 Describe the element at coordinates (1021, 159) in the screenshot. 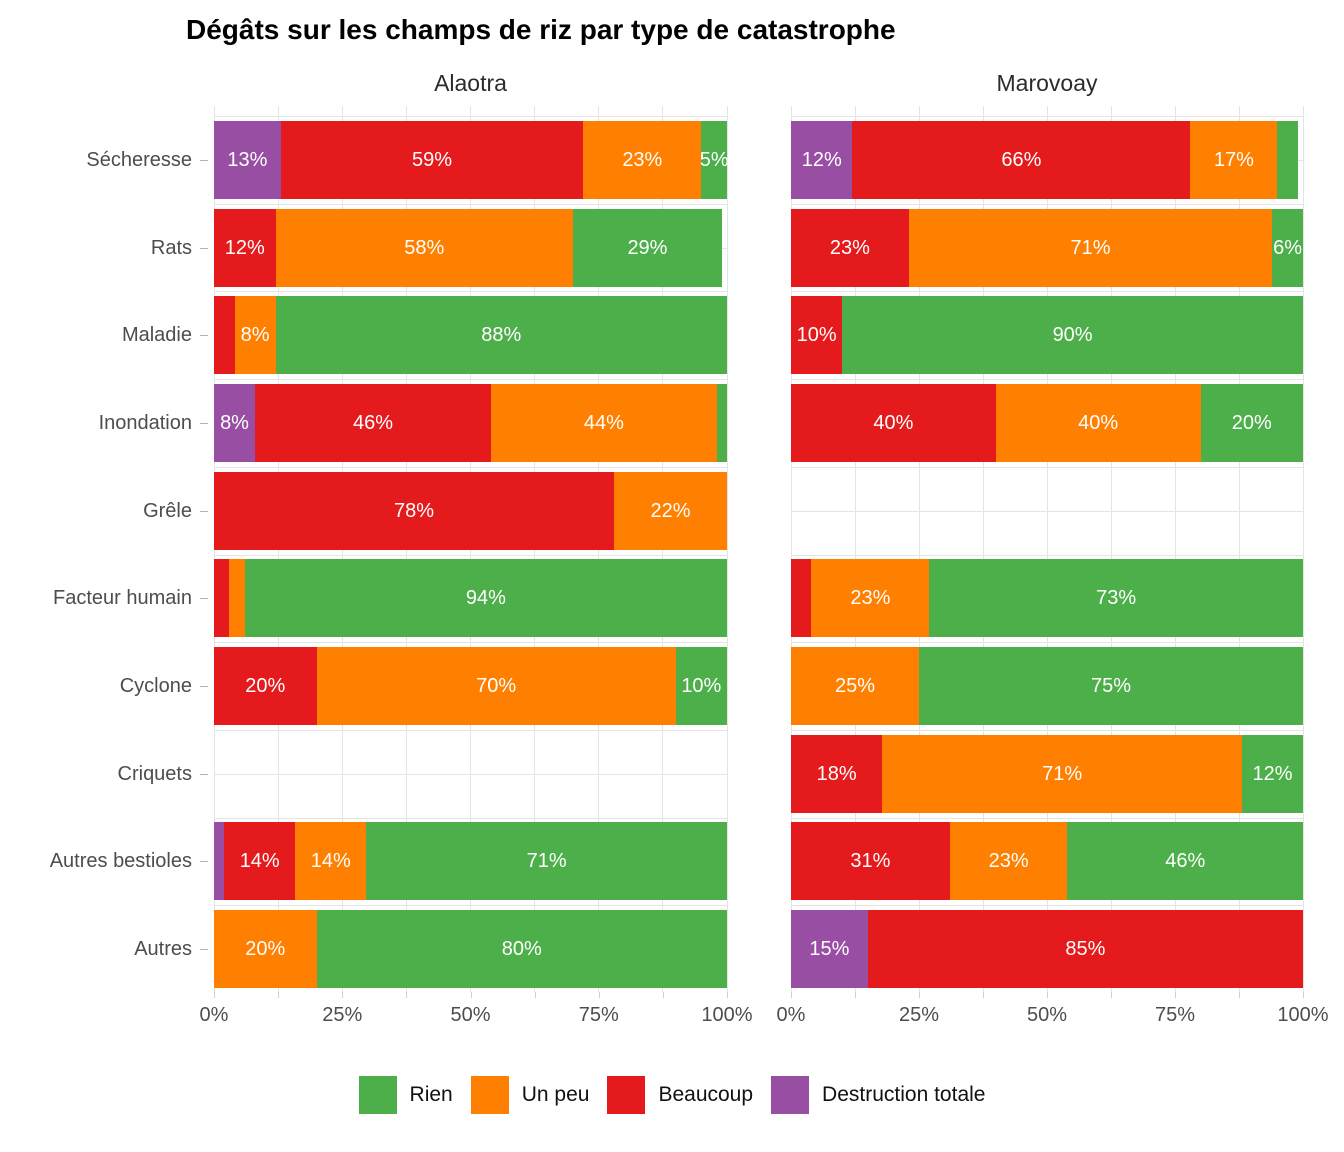

I see `bar-segment-label: 66%` at that location.